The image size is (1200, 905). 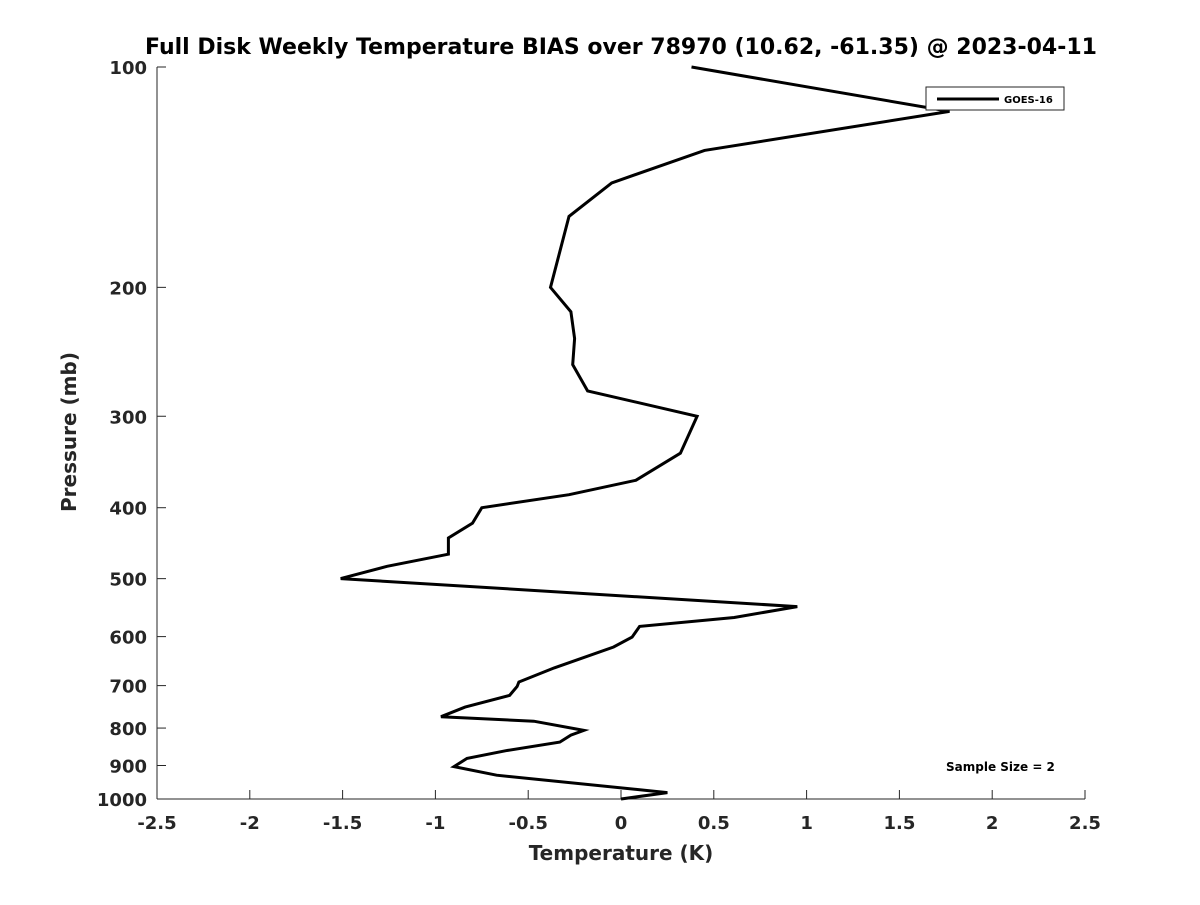 I want to click on legend: GOES-16, so click(x=995, y=98).